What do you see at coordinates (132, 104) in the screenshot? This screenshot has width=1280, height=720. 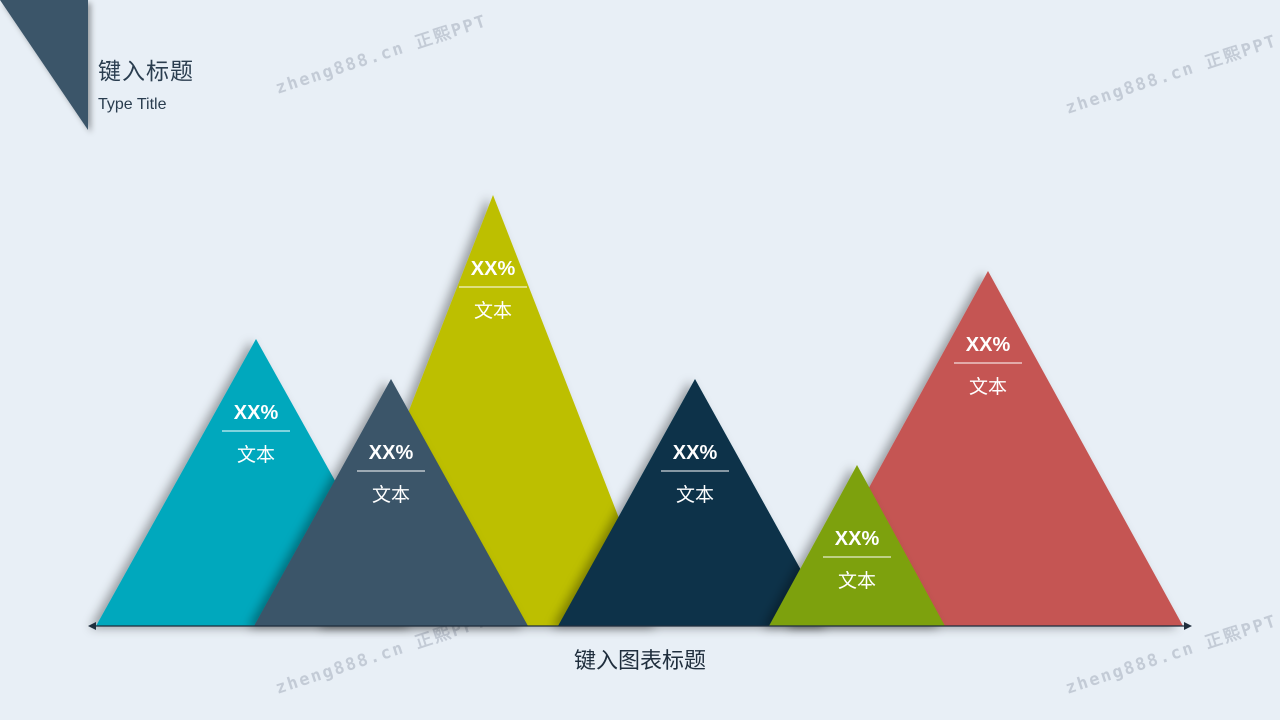 I see `page-subtitle: Type Title` at bounding box center [132, 104].